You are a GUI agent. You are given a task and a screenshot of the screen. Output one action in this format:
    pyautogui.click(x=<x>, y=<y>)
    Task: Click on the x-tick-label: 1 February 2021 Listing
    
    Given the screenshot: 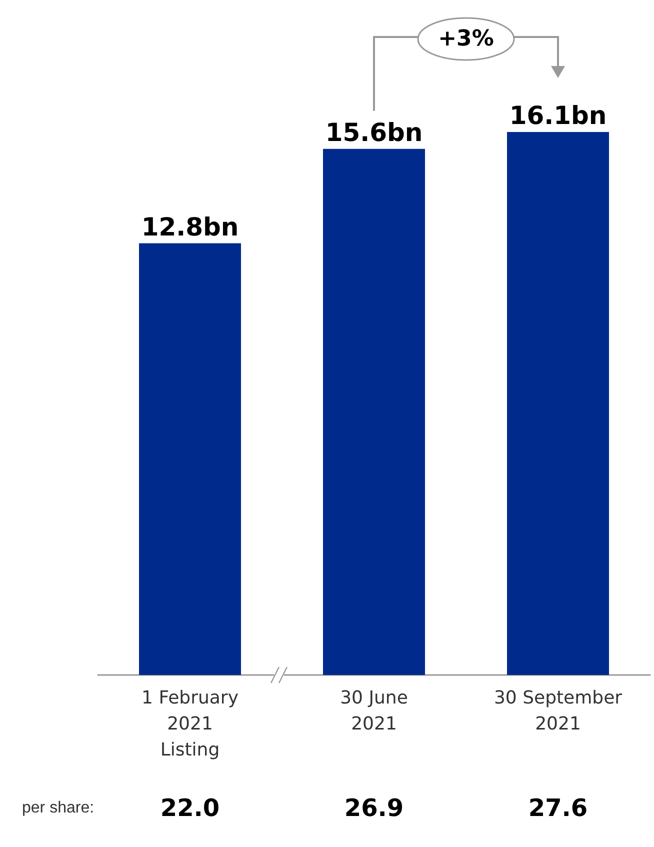 What is the action you would take?
    pyautogui.click(x=190, y=724)
    